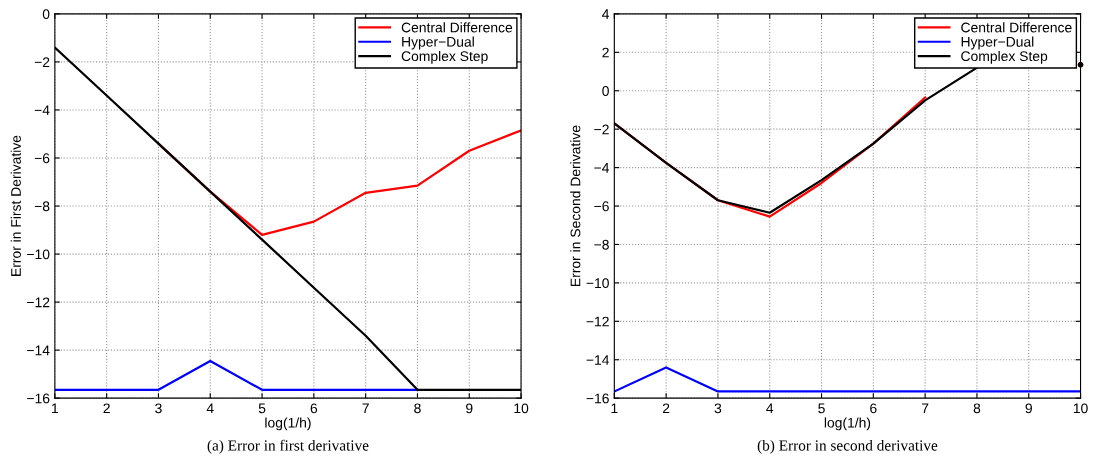 This screenshot has height=463, width=1097. Describe the element at coordinates (605, 52) in the screenshot. I see `y-tick-label: 2` at that location.